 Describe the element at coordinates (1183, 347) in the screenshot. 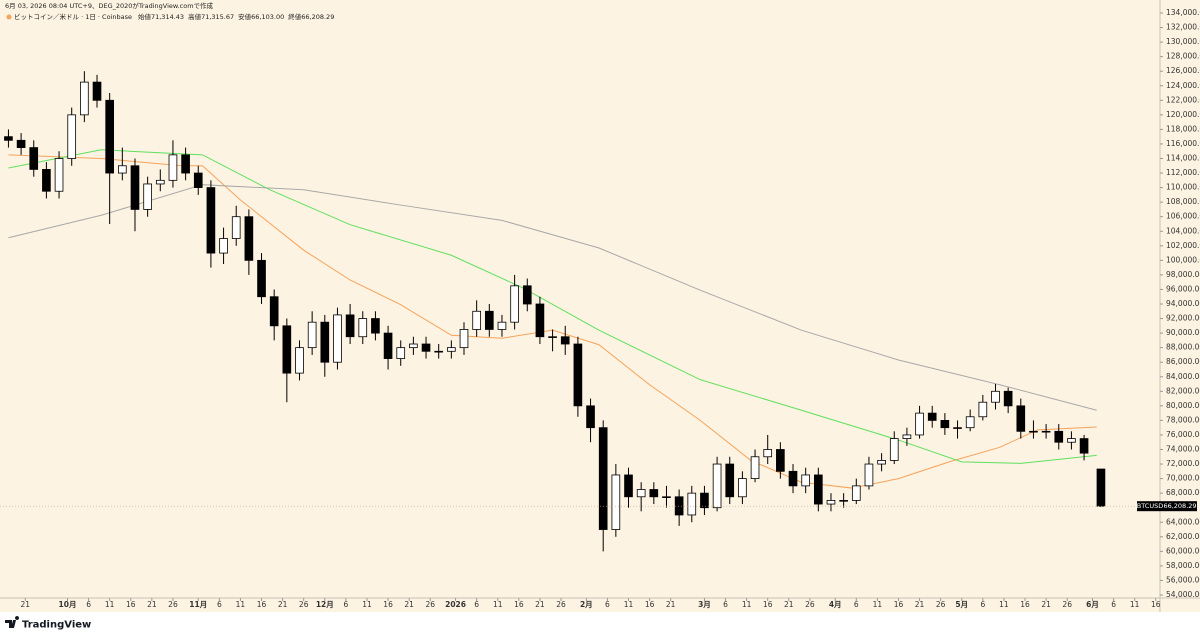

I see `y-tick-label: 88,000.00` at that location.